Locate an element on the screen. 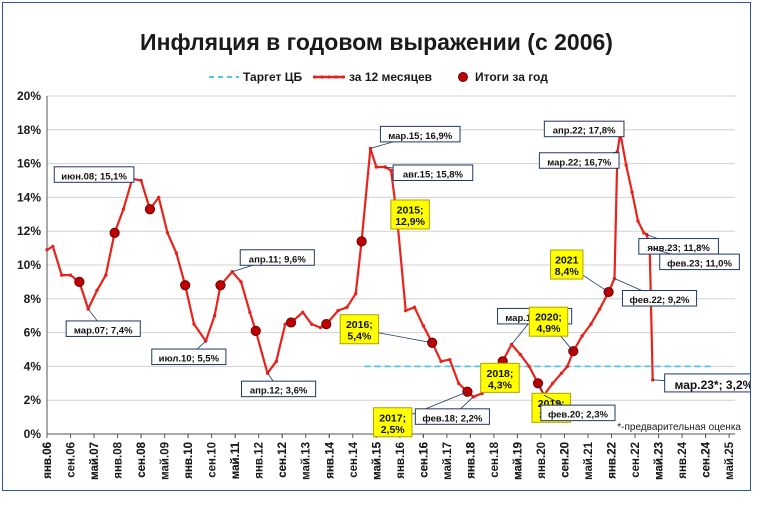  annotation-label: 2015; is located at coordinates (410, 210).